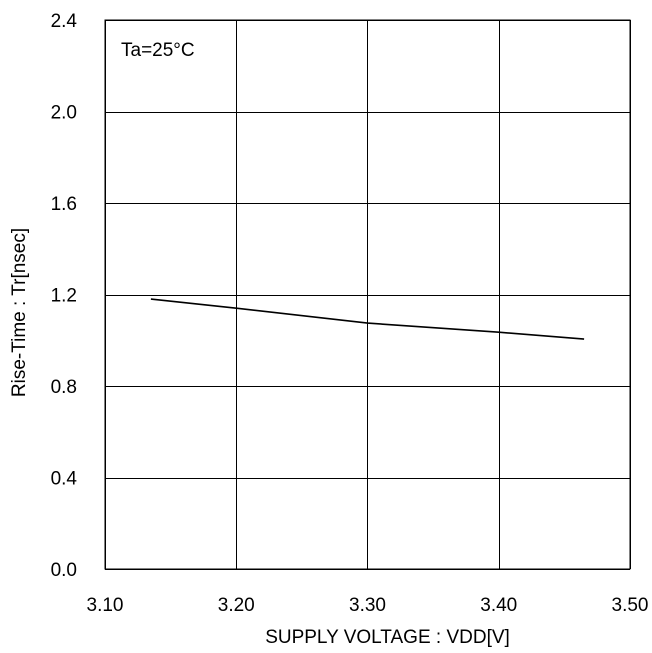  I want to click on x-tick-label: 3.10, so click(105, 605).